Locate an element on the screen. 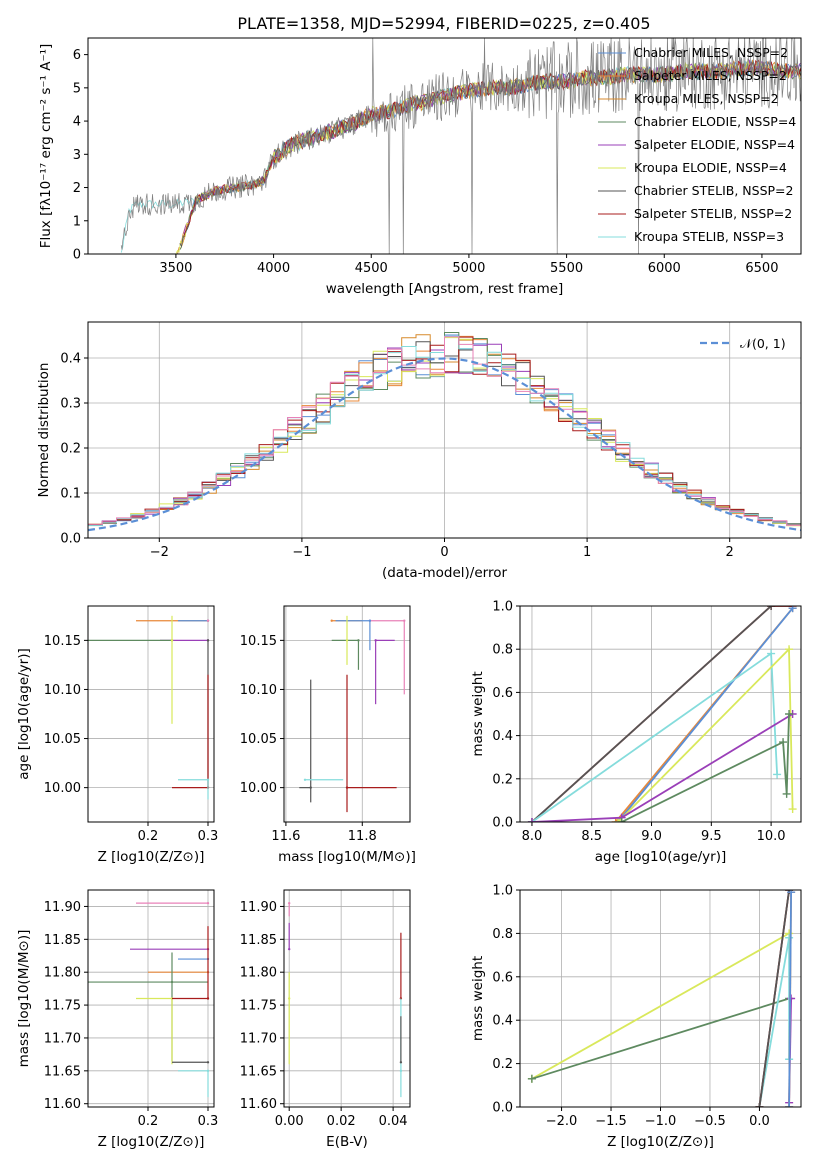 This screenshot has height=1170, width=819. x-tick-label: 6000 is located at coordinates (664, 268).